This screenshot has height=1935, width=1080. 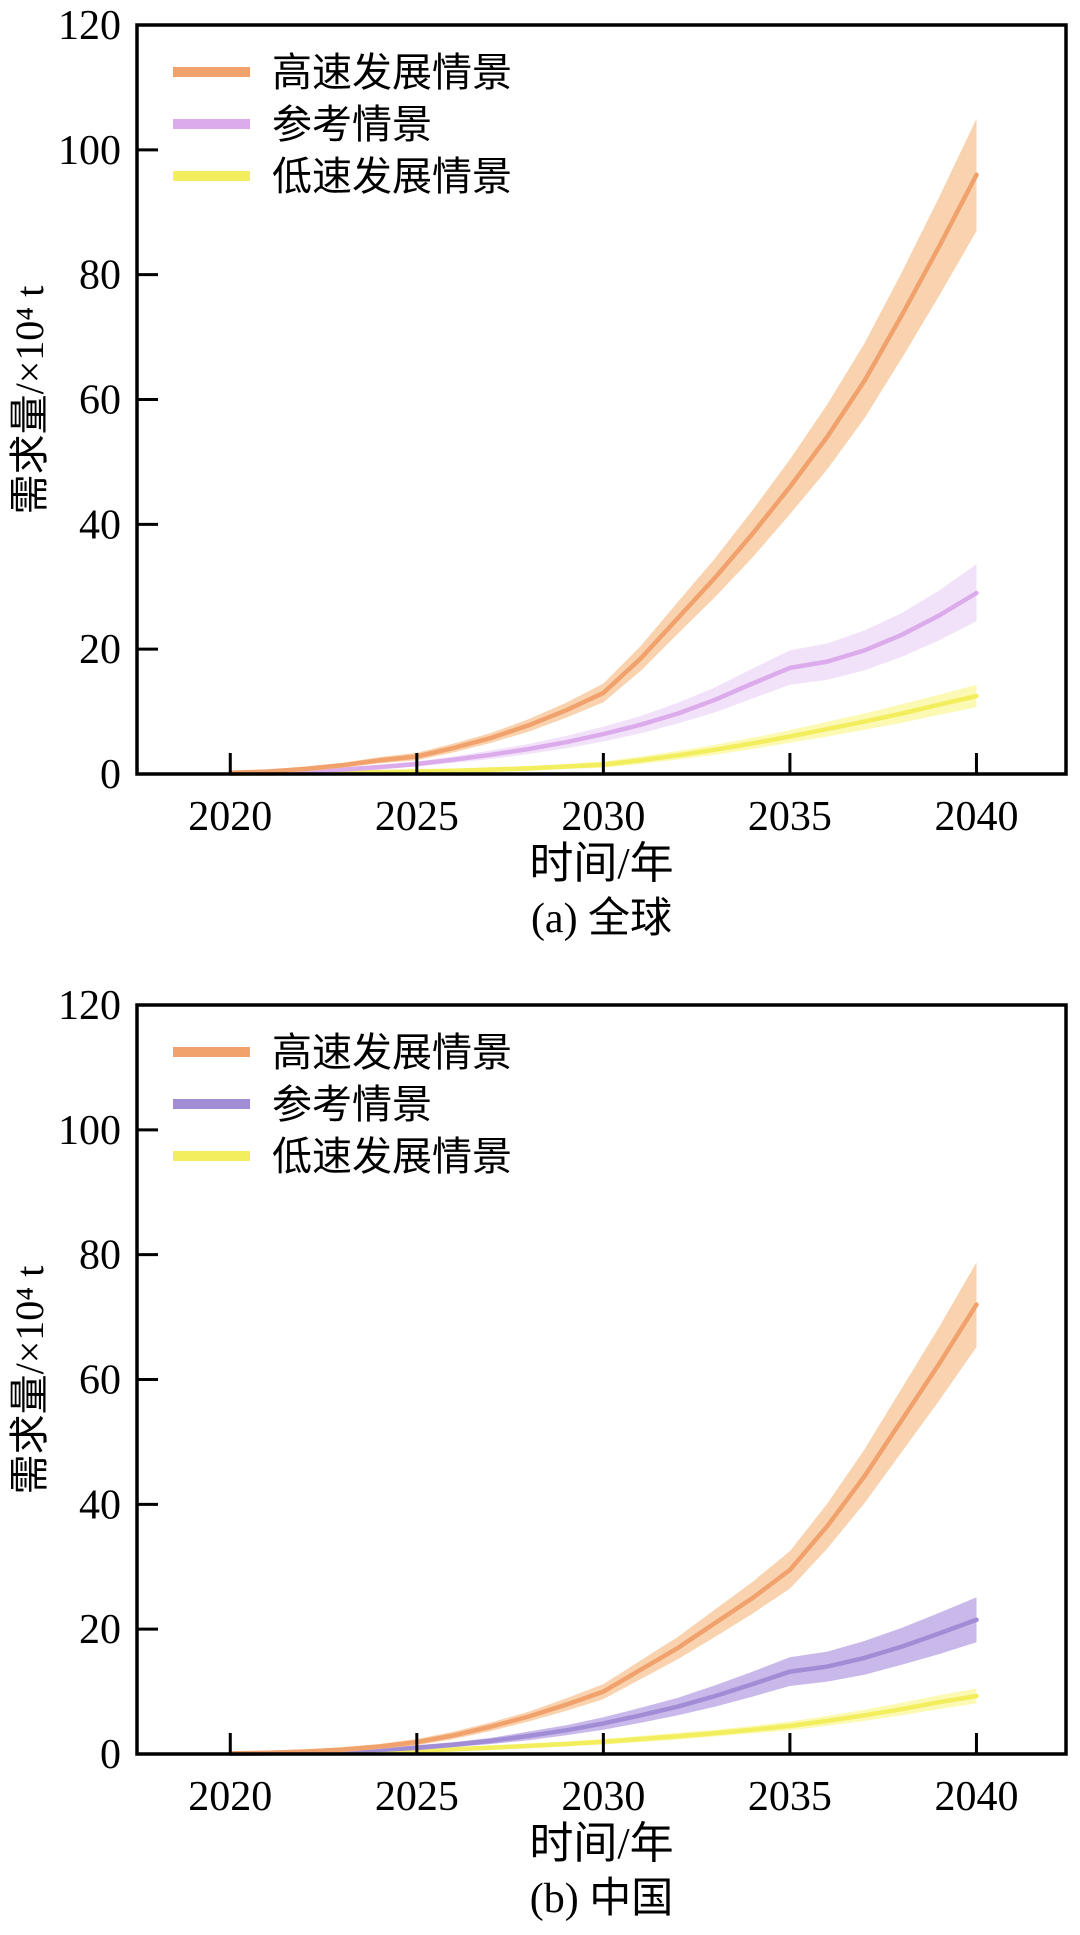 I want to click on caption-b: (b) 中国, so click(x=601, y=1899).